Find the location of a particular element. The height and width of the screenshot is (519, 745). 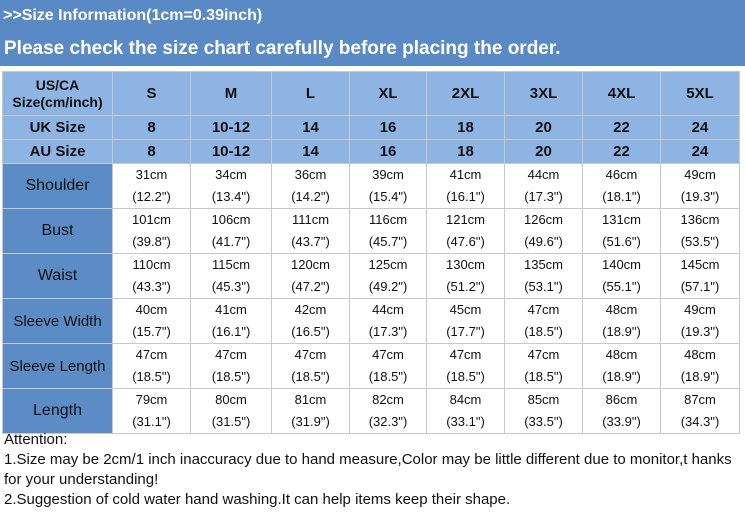

measurement-label: Bust is located at coordinates (57, 231).